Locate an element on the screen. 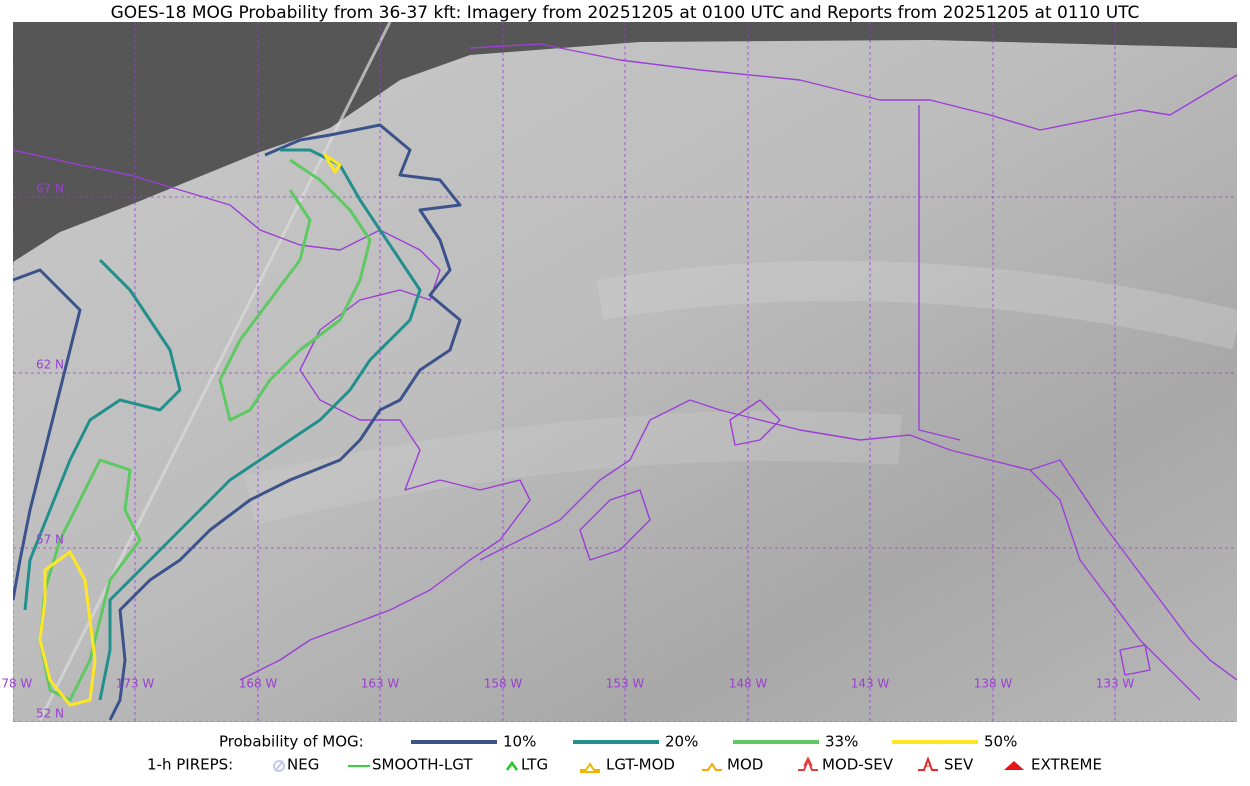 This screenshot has height=786, width=1250. latitude-label: 67 N is located at coordinates (50, 189).